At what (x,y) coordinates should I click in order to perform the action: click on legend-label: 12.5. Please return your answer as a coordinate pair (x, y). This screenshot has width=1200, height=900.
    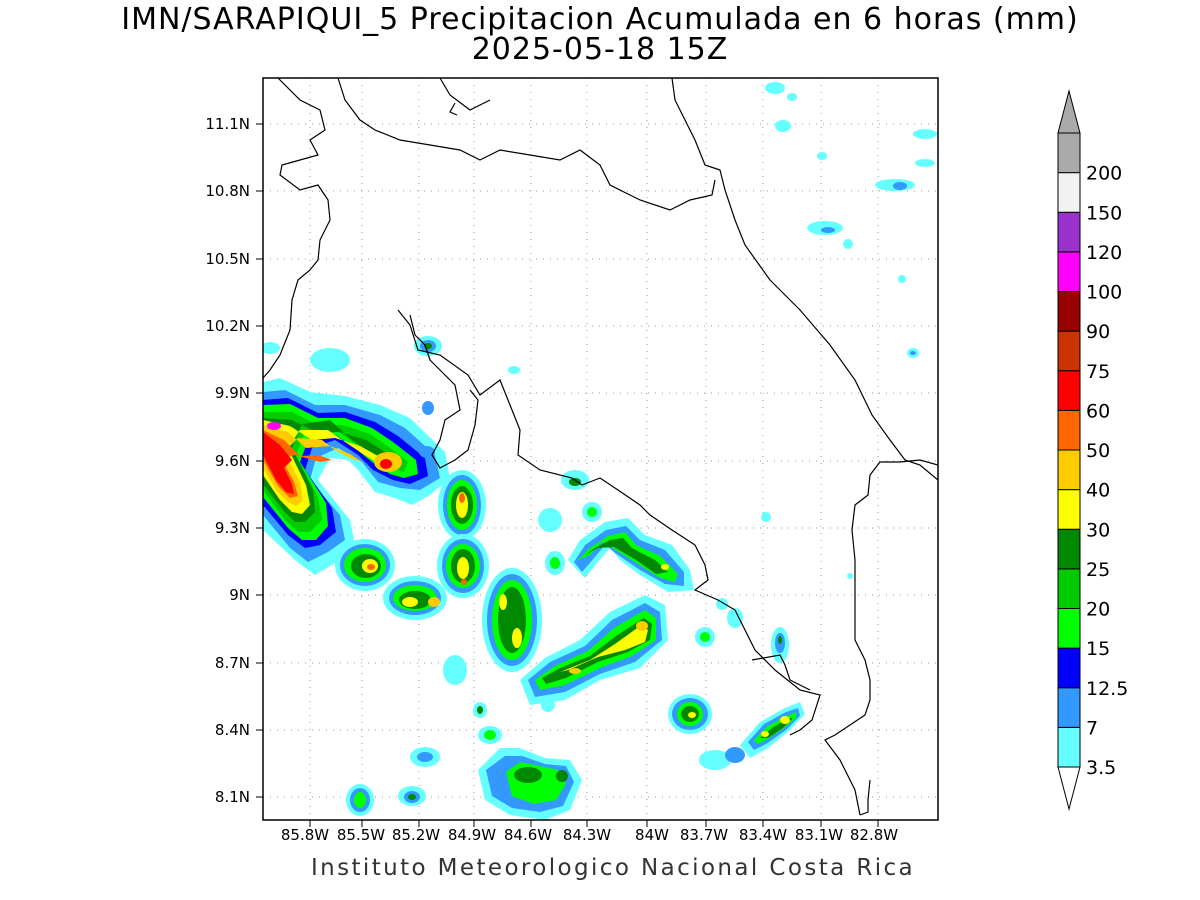
    Looking at the image, I should click on (1107, 689).